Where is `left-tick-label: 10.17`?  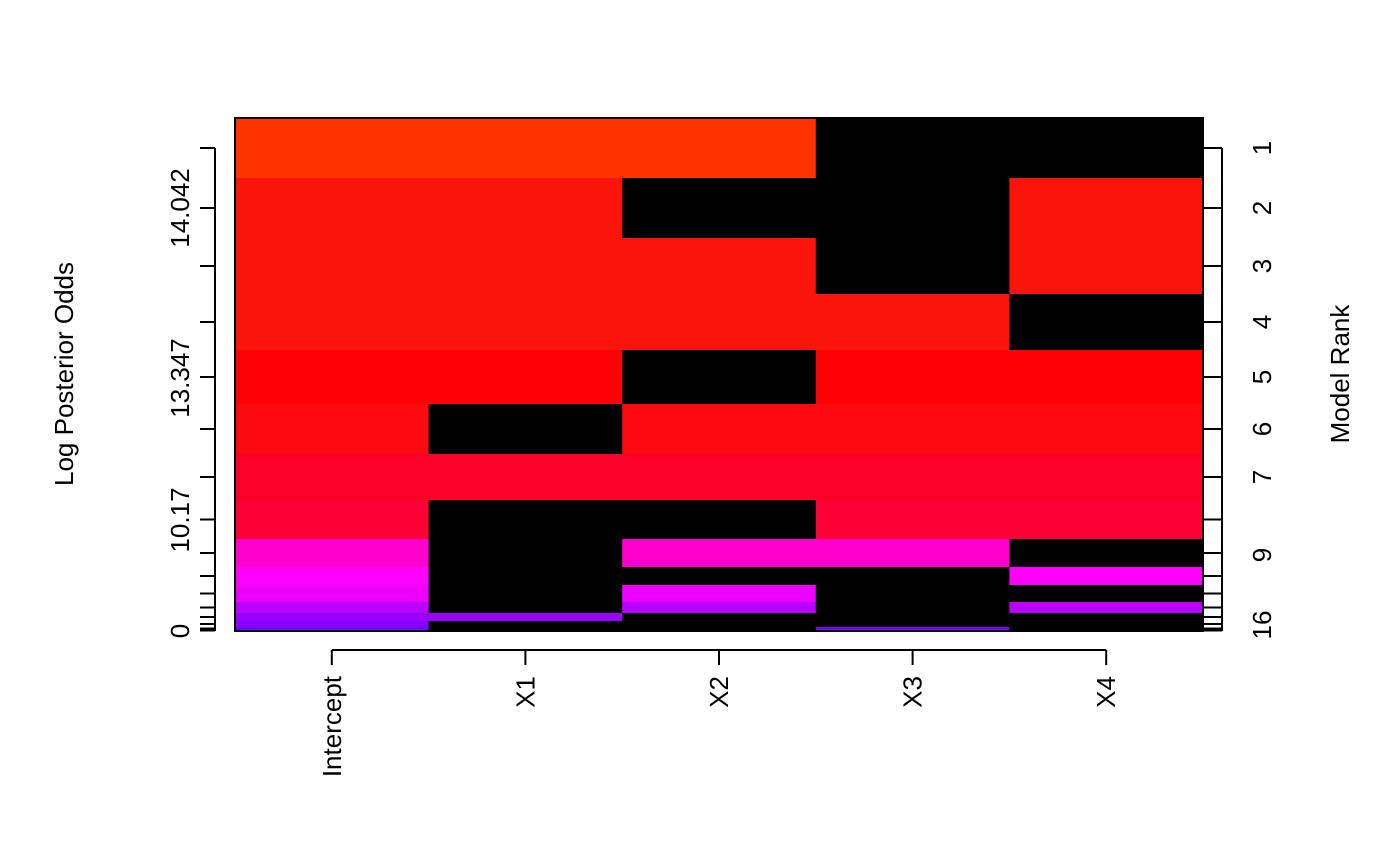 left-tick-label: 10.17 is located at coordinates (180, 519).